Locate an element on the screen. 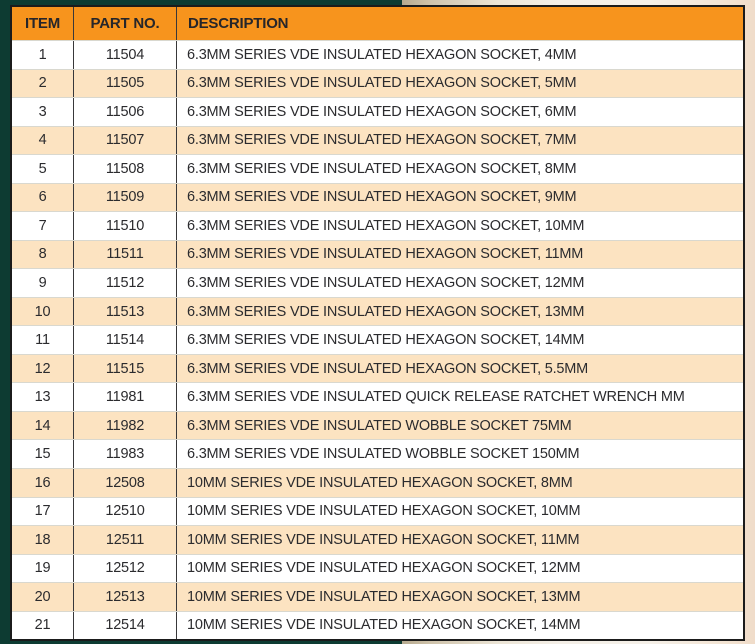  cell-part: 11505 is located at coordinates (125, 83).